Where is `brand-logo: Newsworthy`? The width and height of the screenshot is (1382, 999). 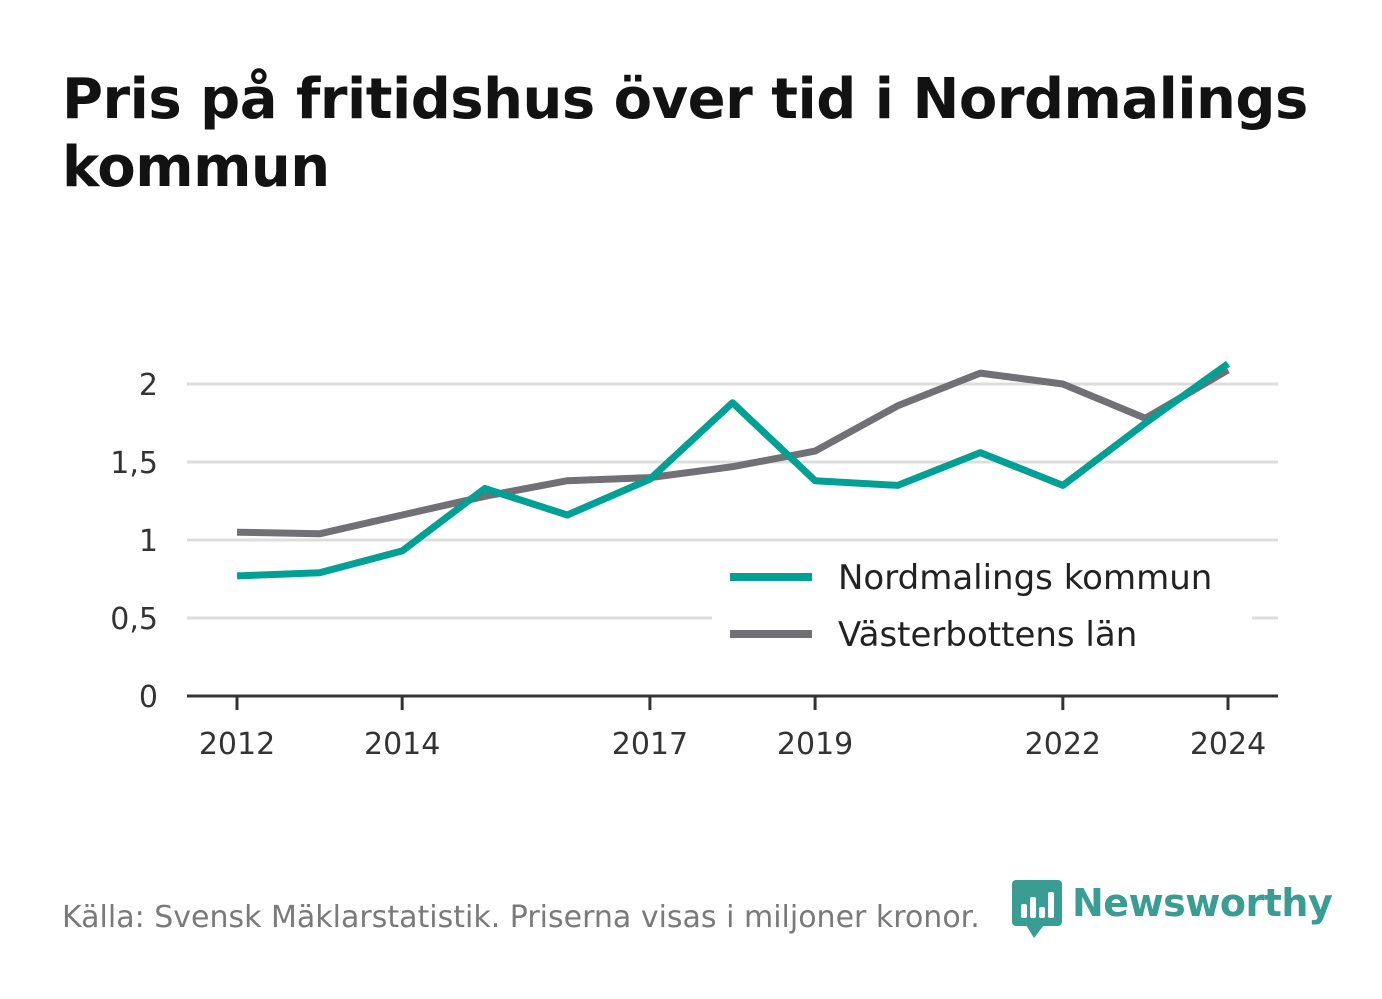
brand-logo: Newsworthy is located at coordinates (1172, 910).